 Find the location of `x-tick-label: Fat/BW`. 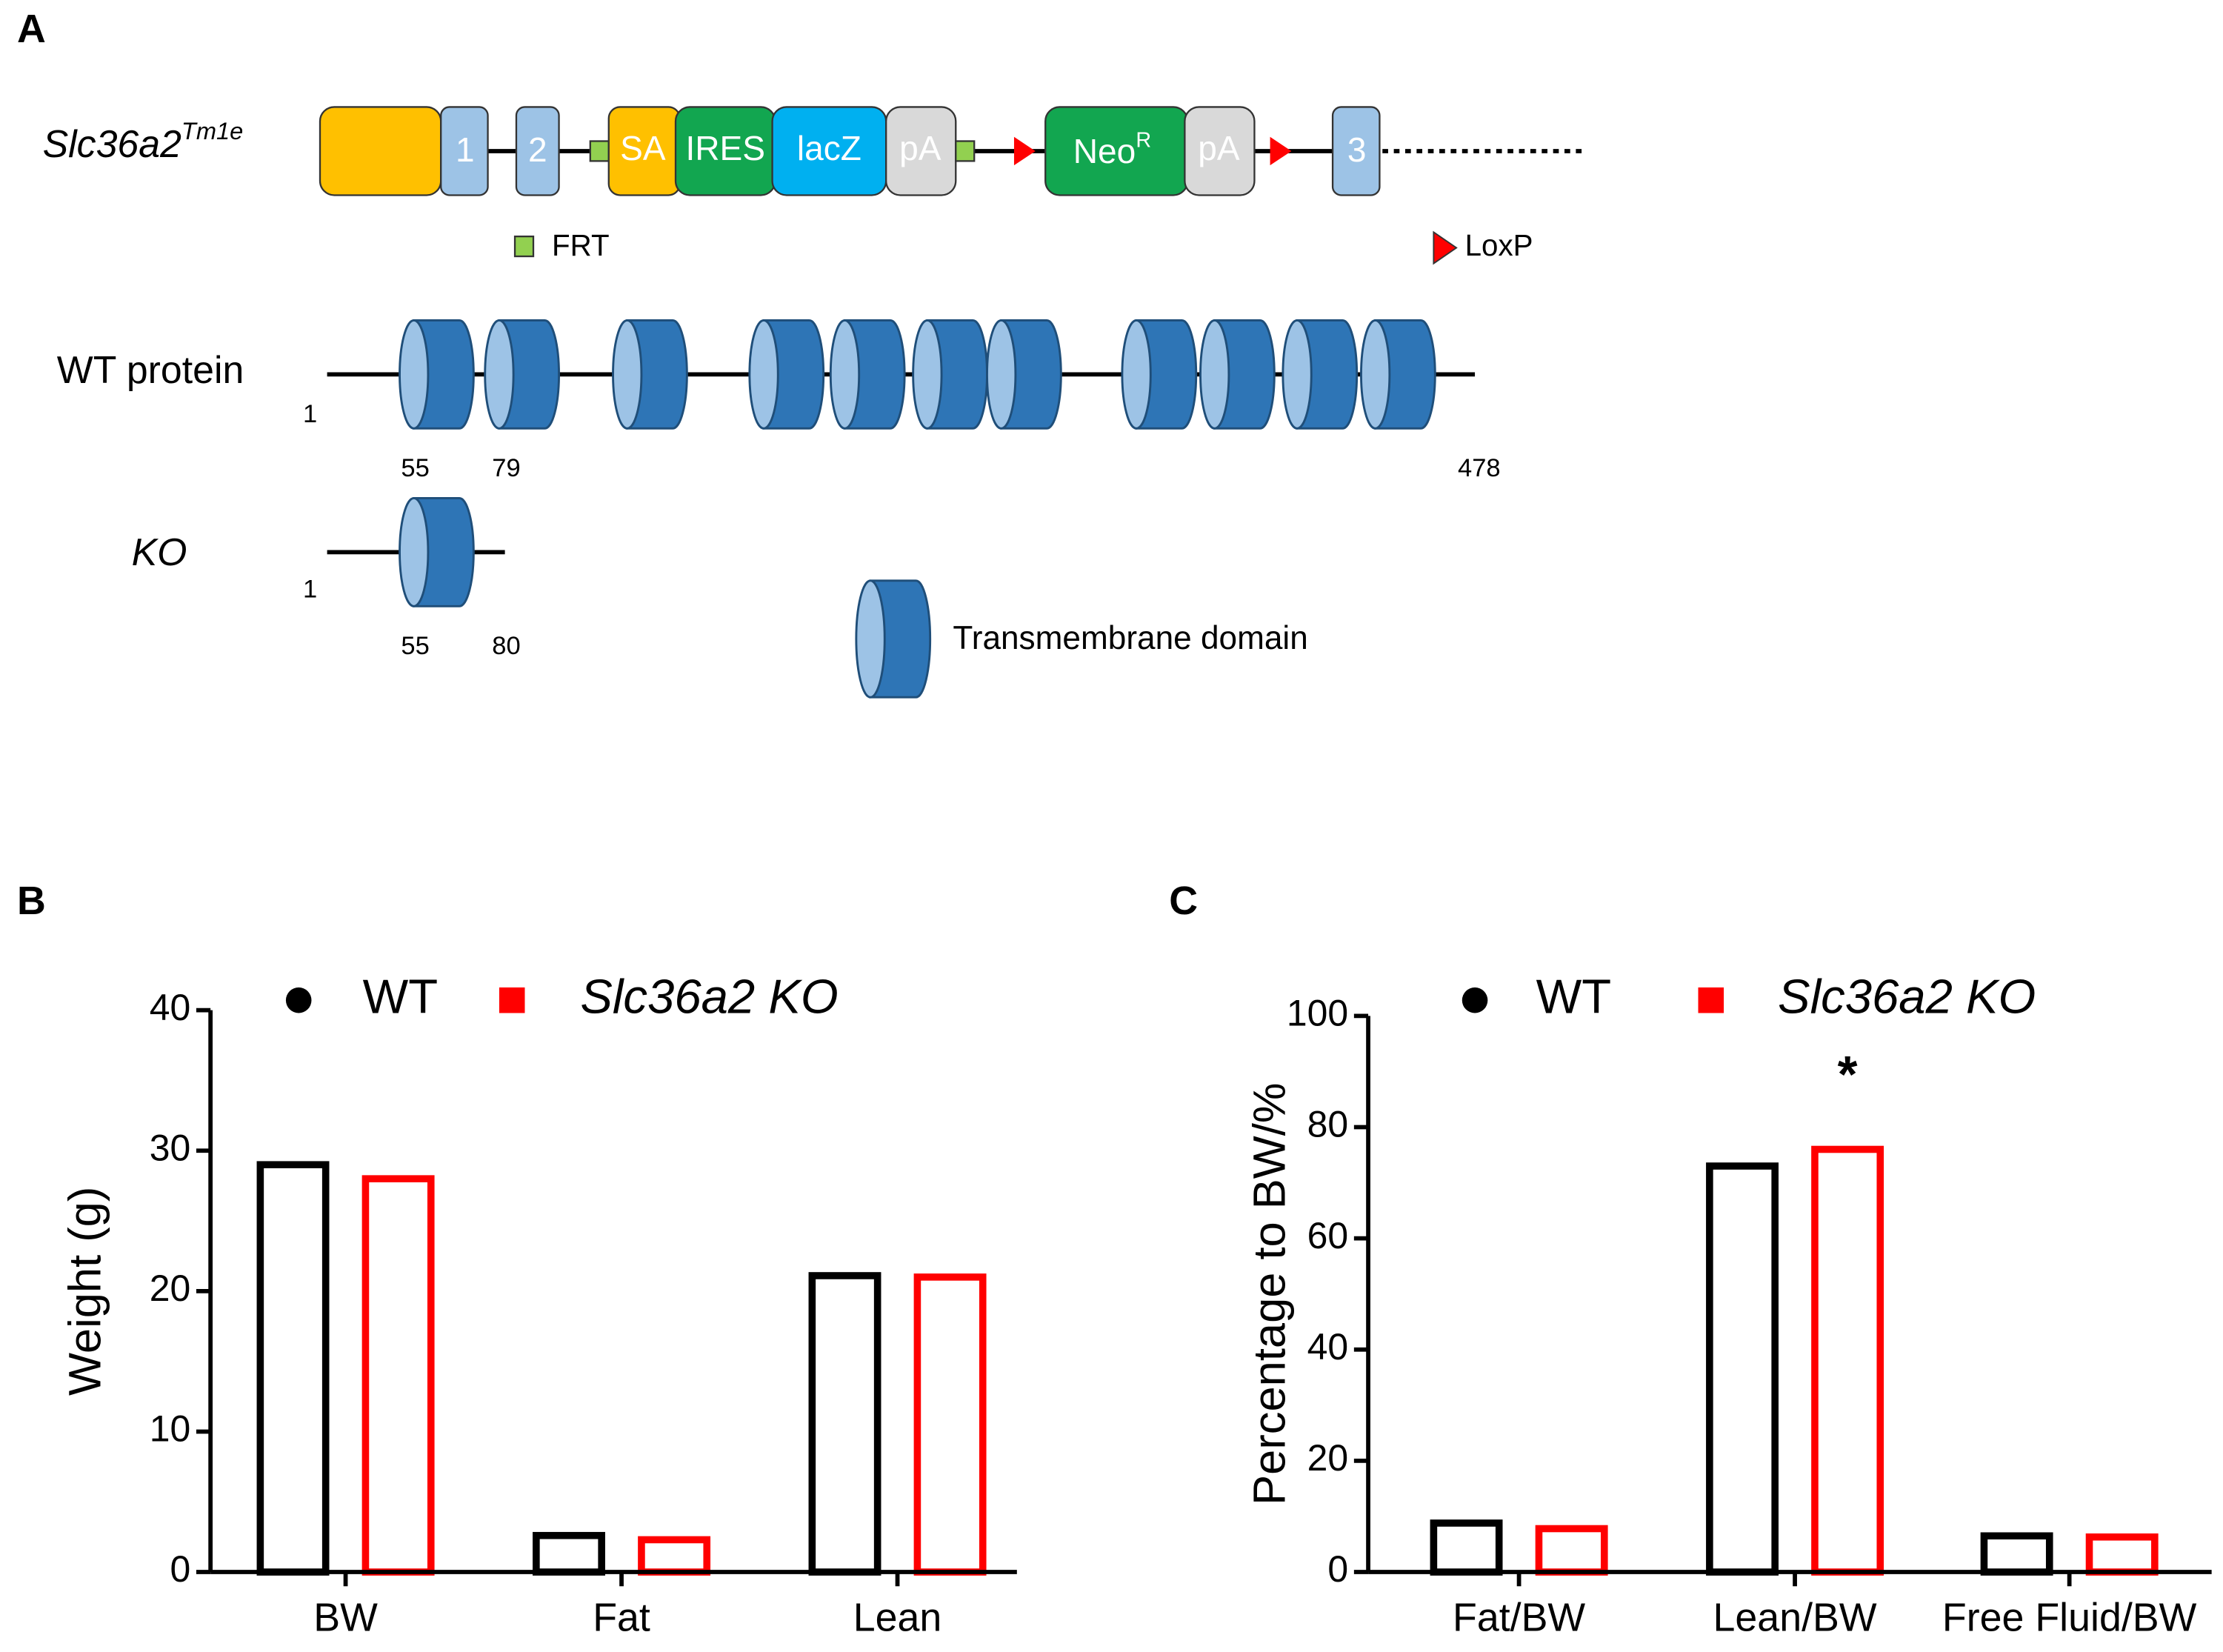

x-tick-label: Fat/BW is located at coordinates (1519, 1618).